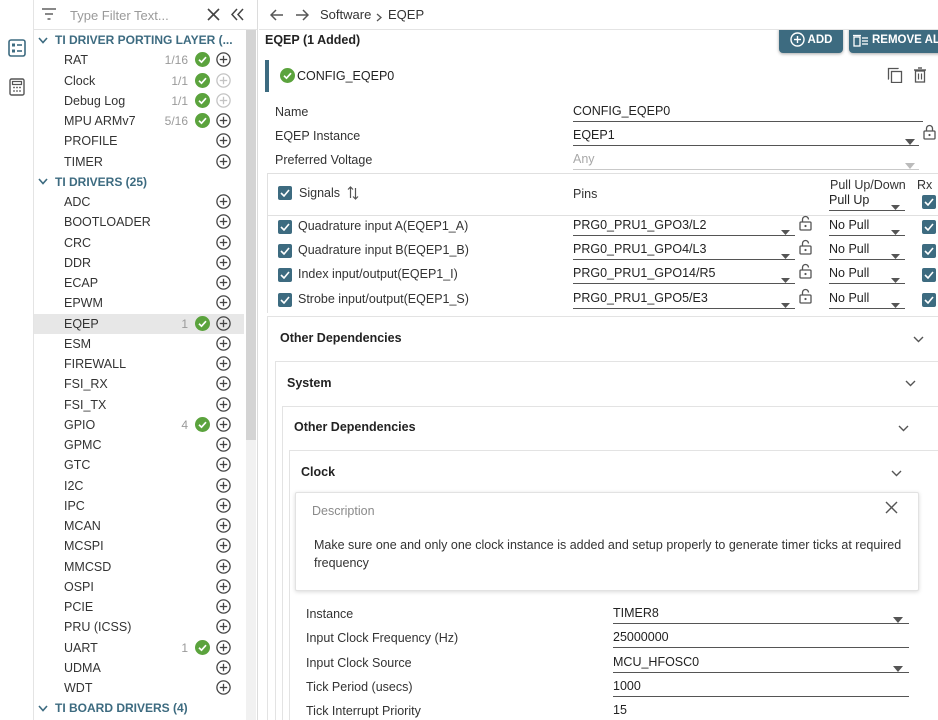  I want to click on sidebar-item-firewall: FIREWALL, so click(139, 364).